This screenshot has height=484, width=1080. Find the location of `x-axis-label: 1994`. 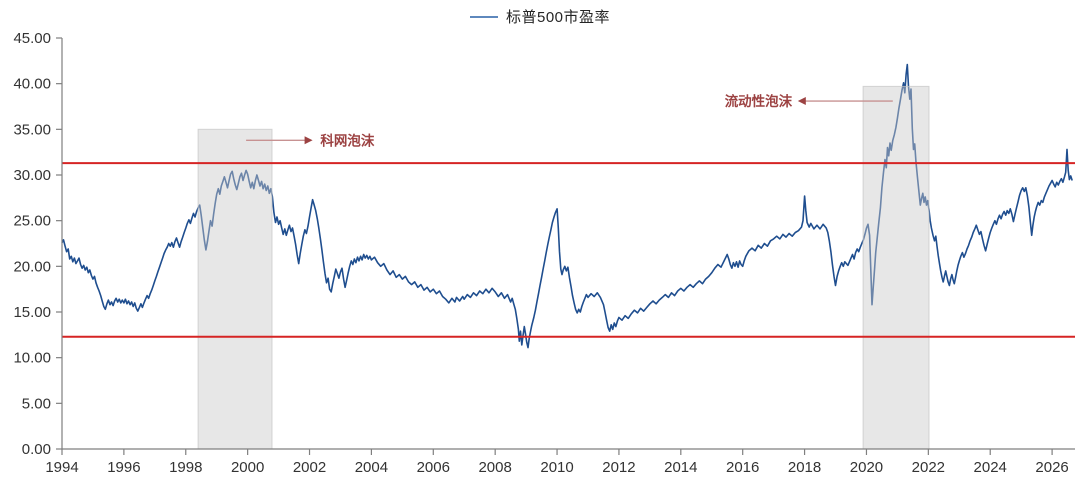

x-axis-label: 1994 is located at coordinates (61, 467).